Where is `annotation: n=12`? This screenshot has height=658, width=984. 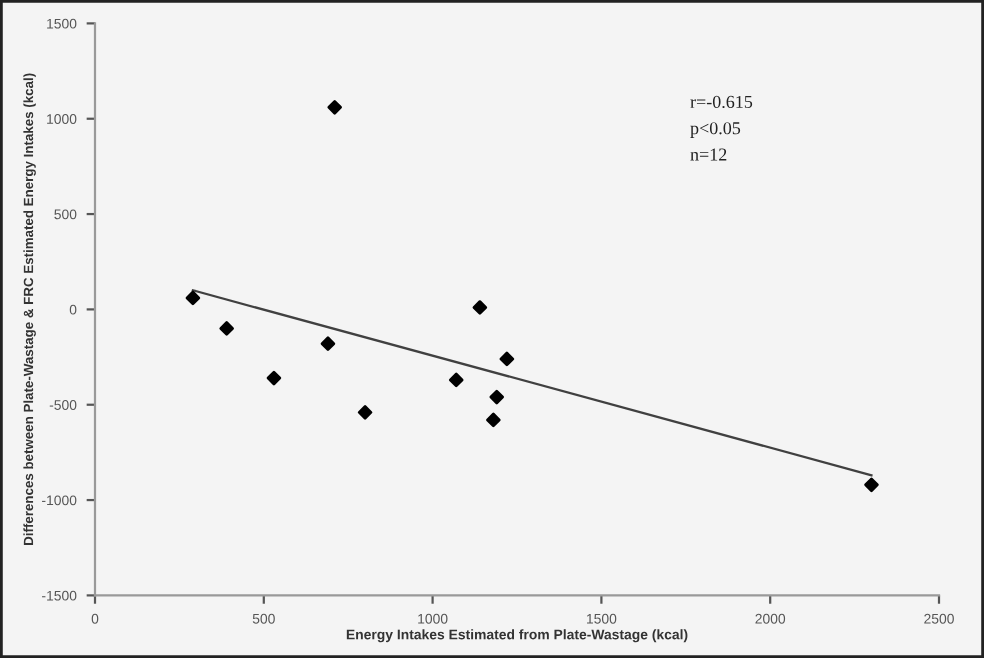
annotation: n=12 is located at coordinates (708, 154).